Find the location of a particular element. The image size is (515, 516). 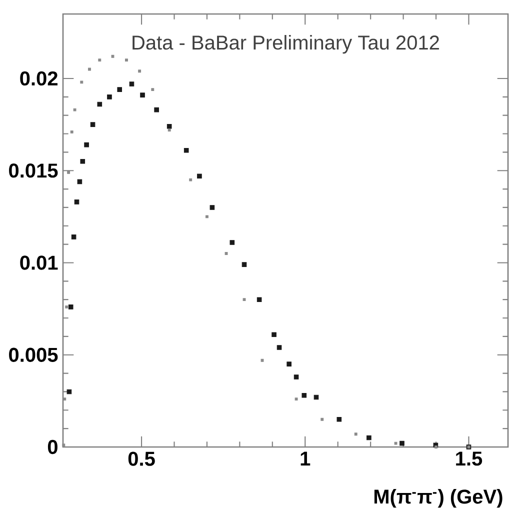

x-tick-label: 1.5 is located at coordinates (469, 459).